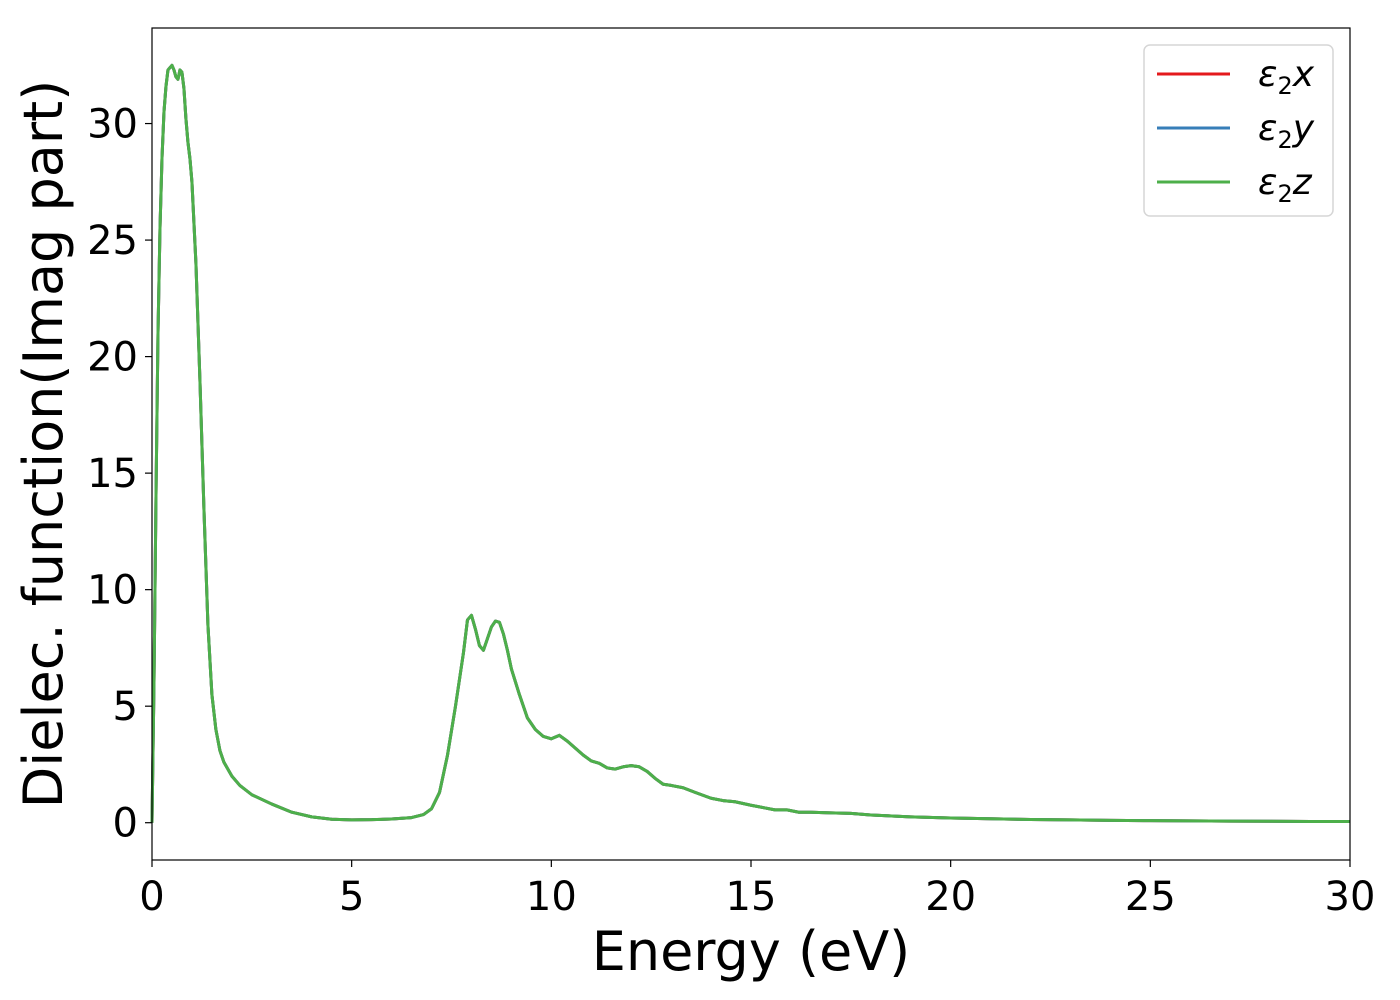 The height and width of the screenshot is (1000, 1400). What do you see at coordinates (751, 897) in the screenshot?
I see `x-tick-label: 15` at bounding box center [751, 897].